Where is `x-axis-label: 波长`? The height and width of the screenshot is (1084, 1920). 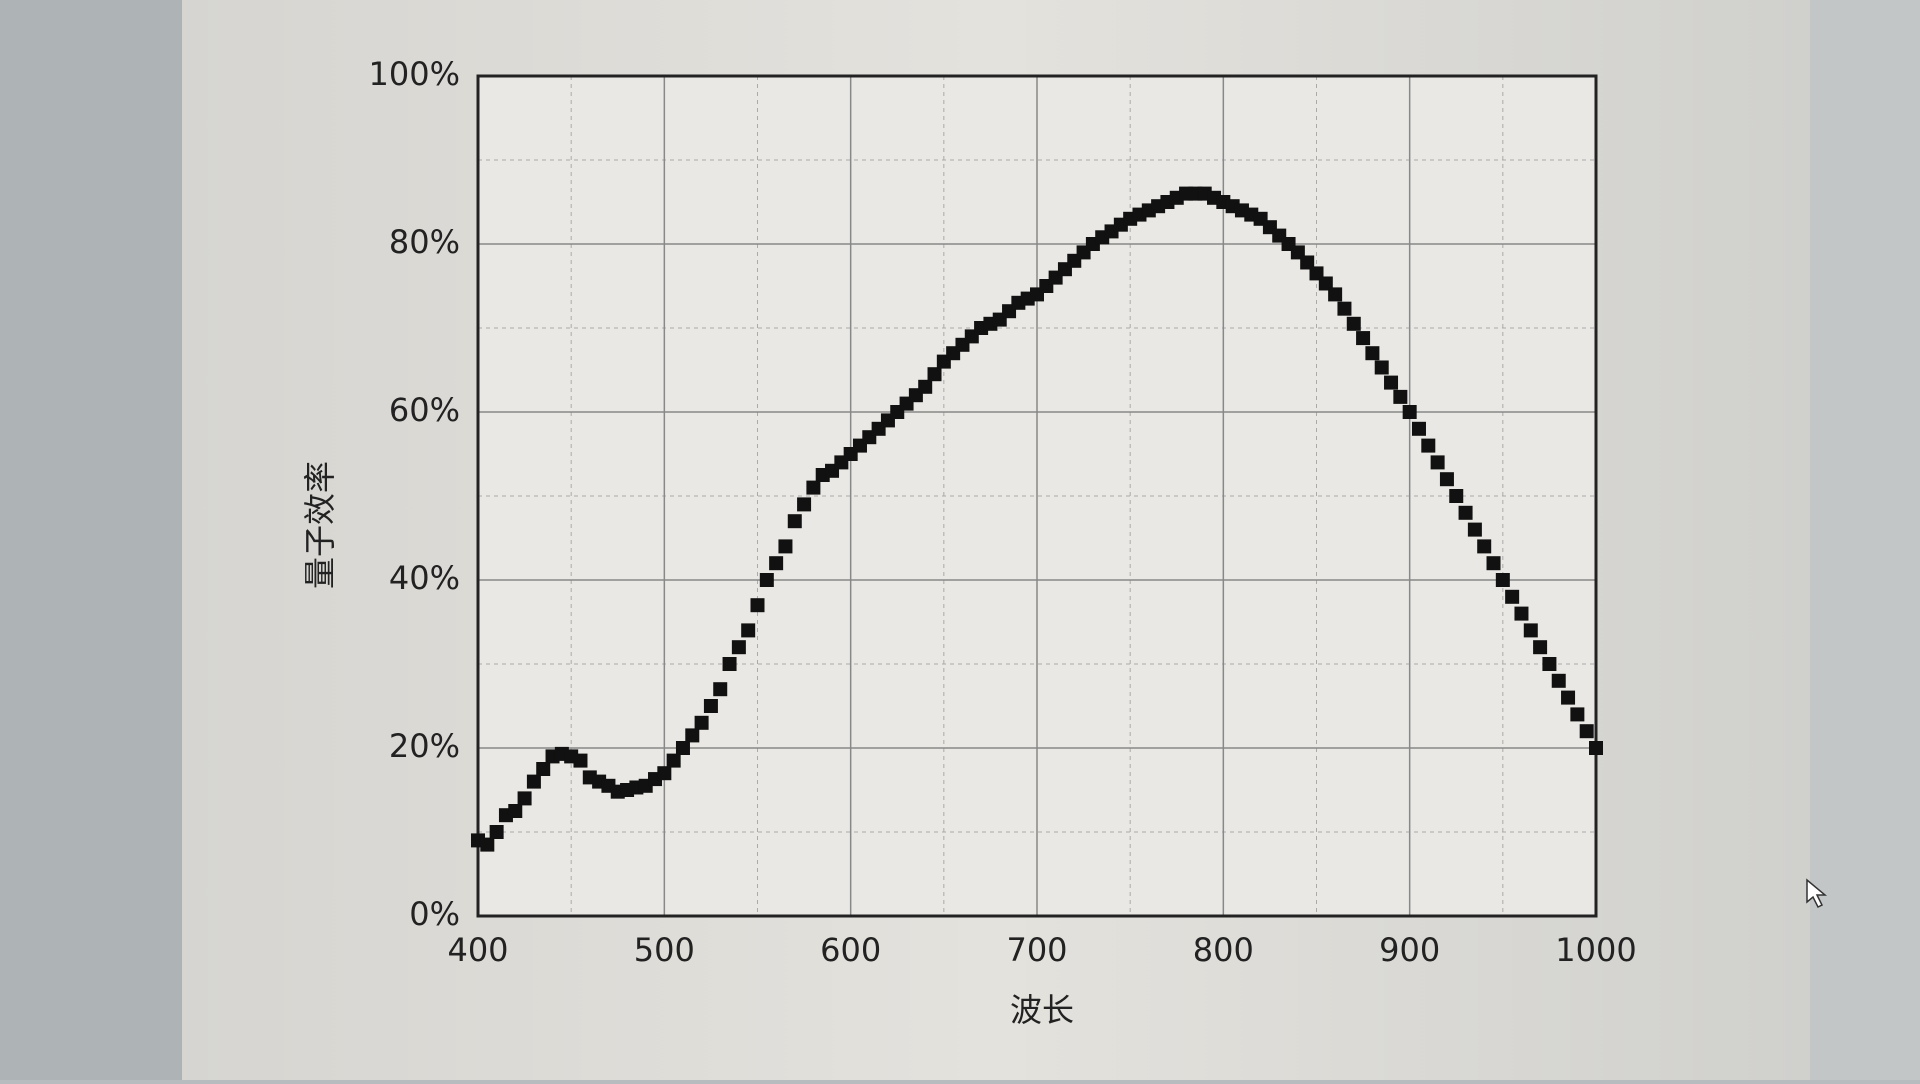
x-axis-label: 波长 is located at coordinates (1042, 1010).